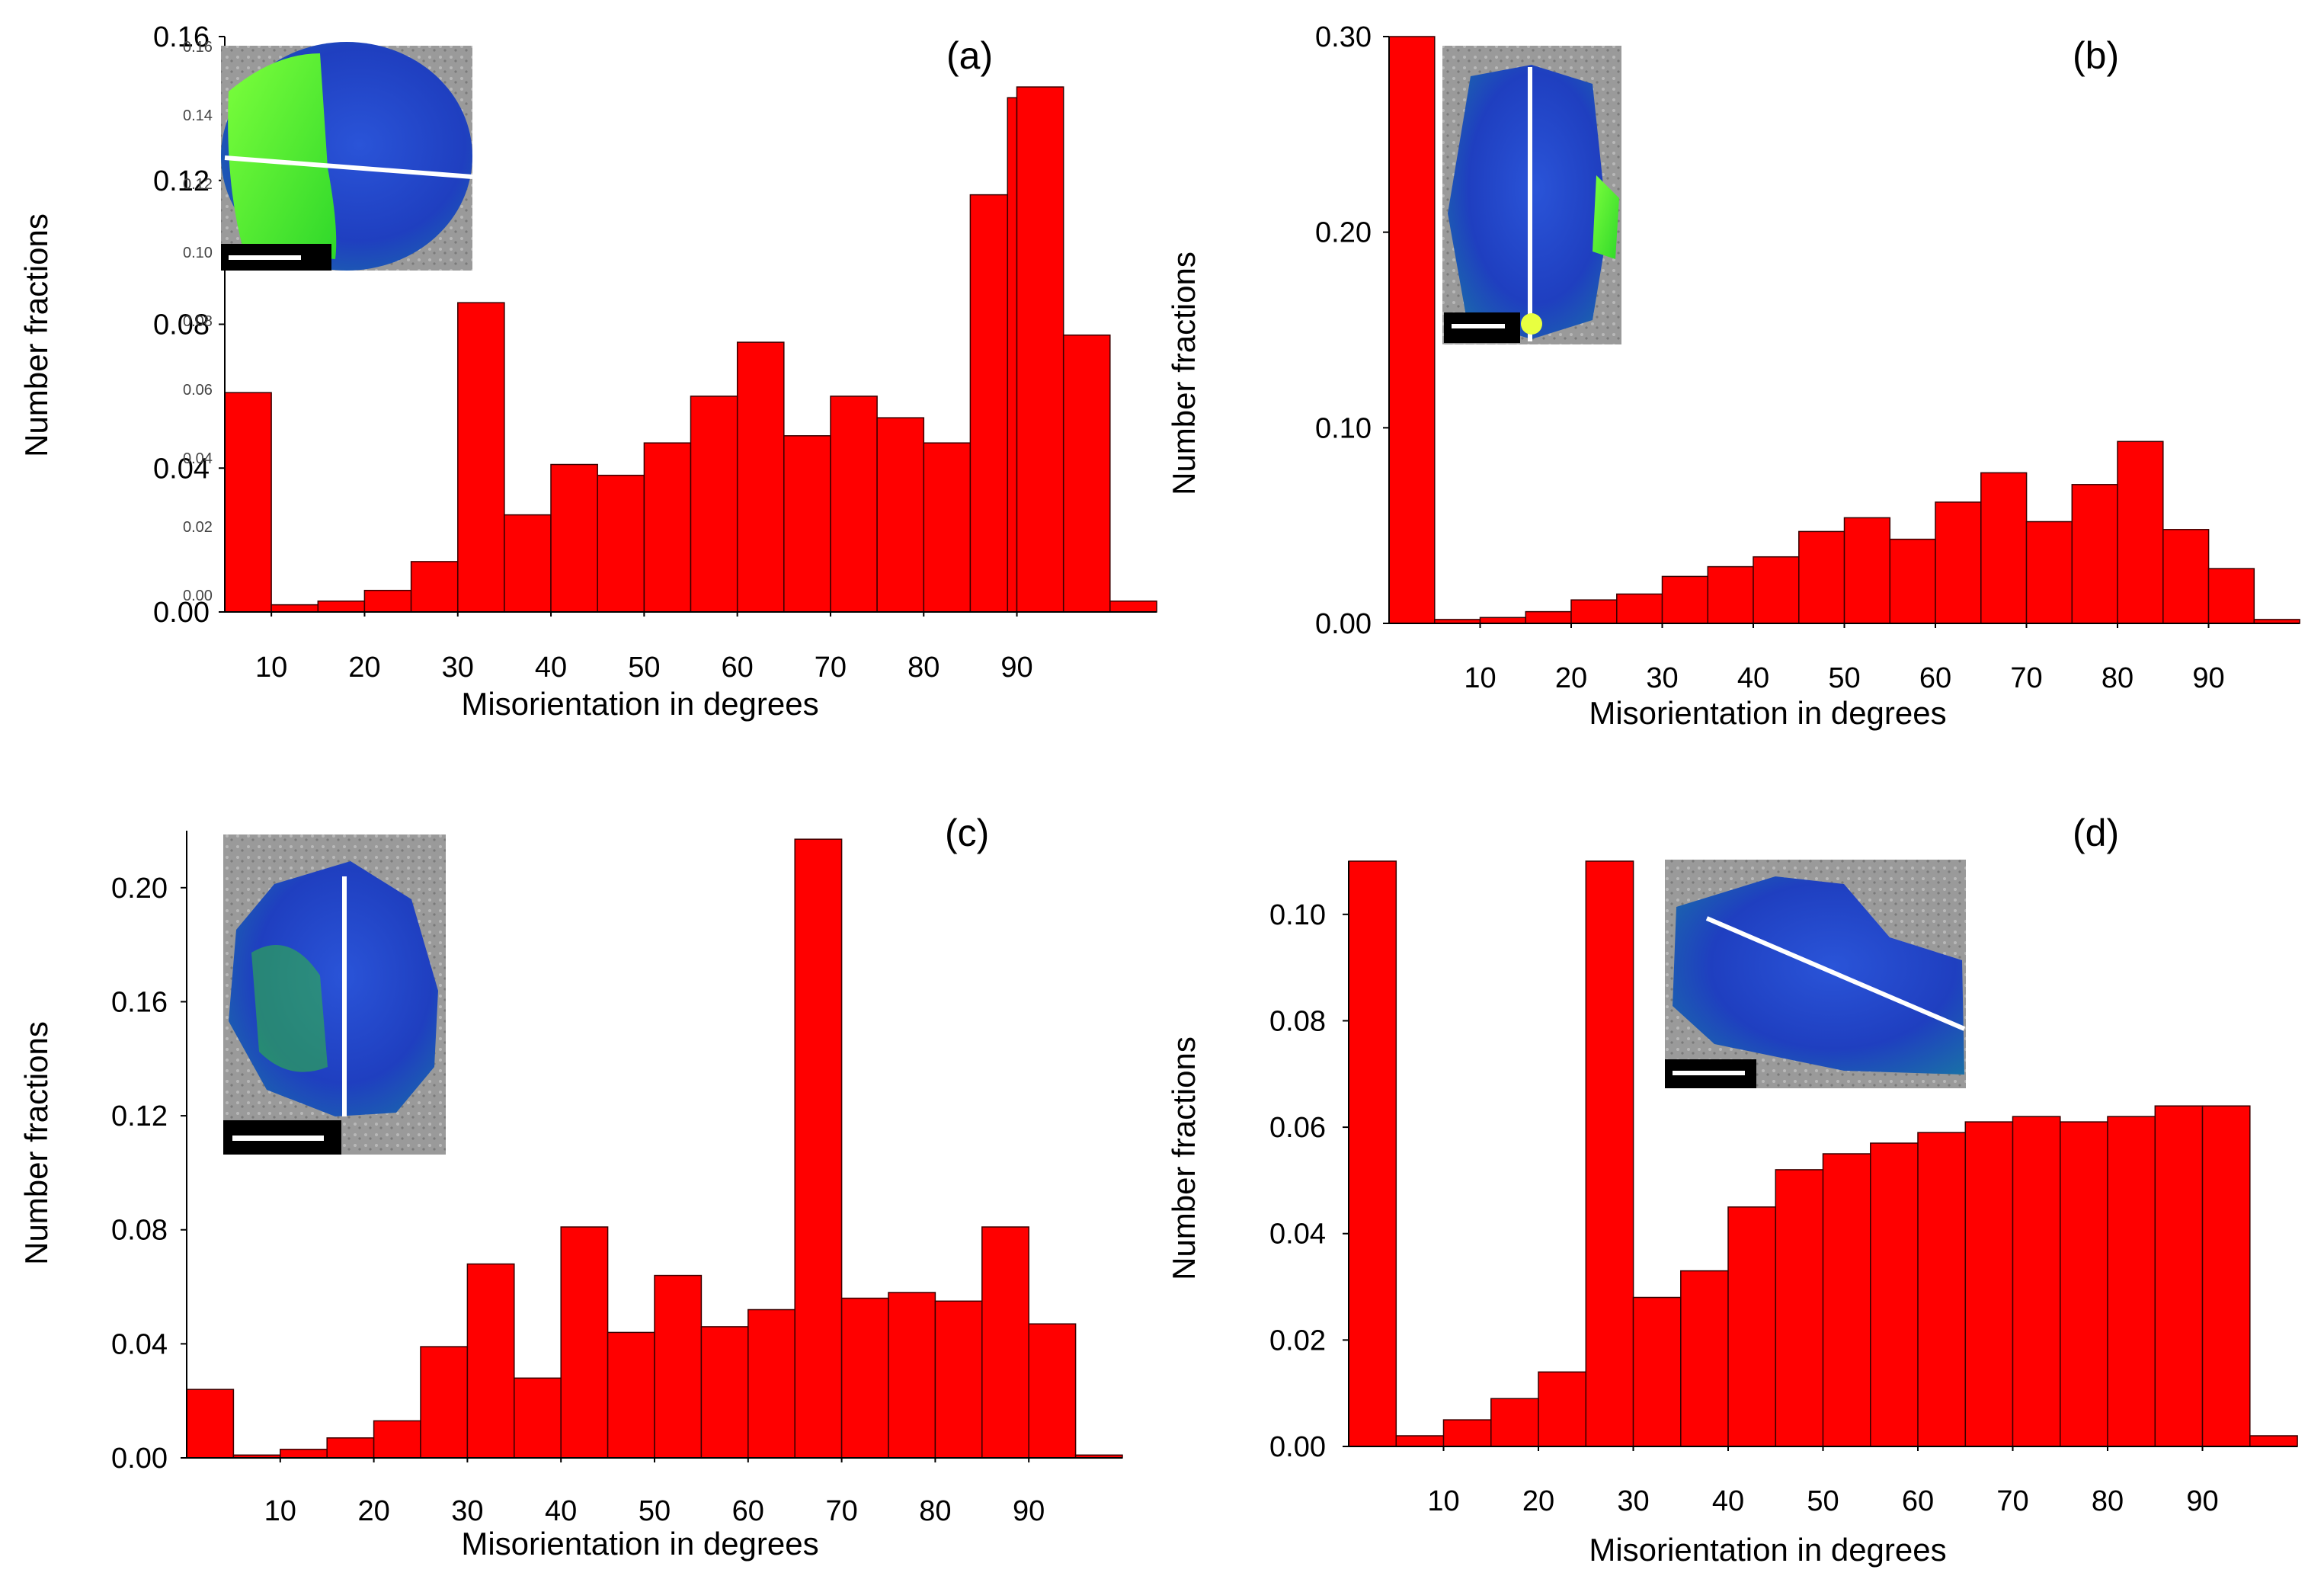  Describe the element at coordinates (831, 668) in the screenshot. I see `x-tick-label: 70` at that location.